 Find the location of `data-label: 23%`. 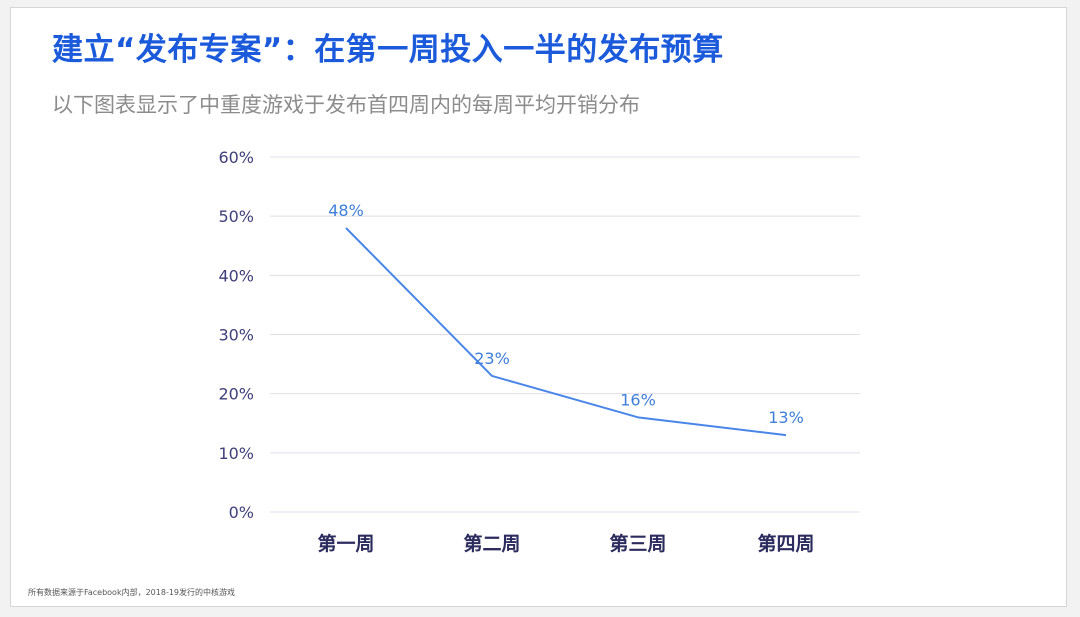

data-label: 23% is located at coordinates (492, 358).